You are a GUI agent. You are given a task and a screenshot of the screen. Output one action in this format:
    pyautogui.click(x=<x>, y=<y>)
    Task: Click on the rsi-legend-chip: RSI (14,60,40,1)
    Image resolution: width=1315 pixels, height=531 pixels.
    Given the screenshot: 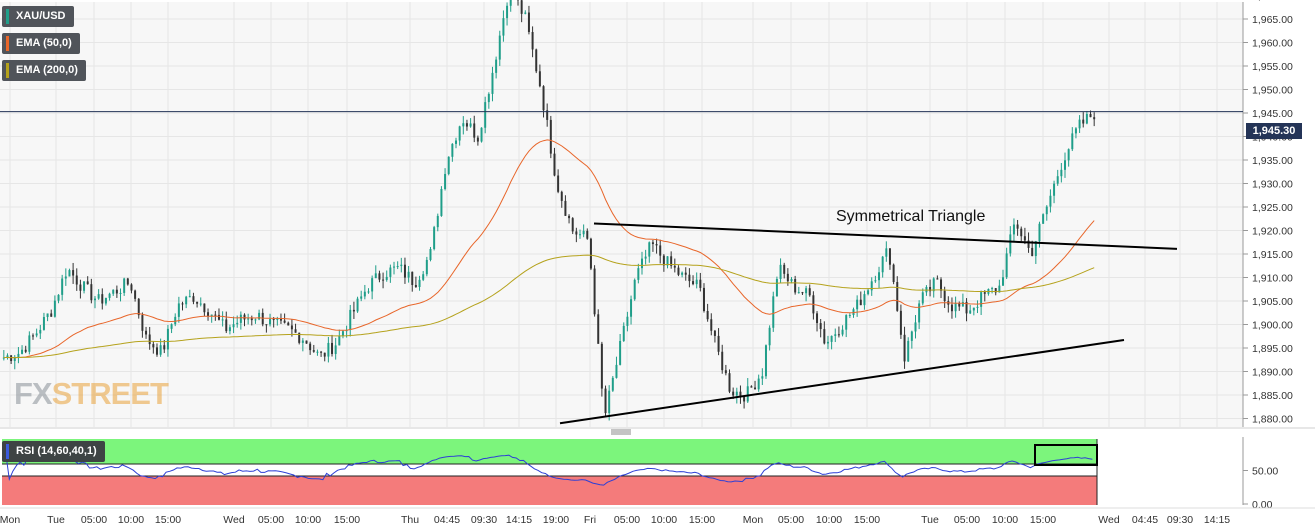 What is the action you would take?
    pyautogui.click(x=53, y=451)
    